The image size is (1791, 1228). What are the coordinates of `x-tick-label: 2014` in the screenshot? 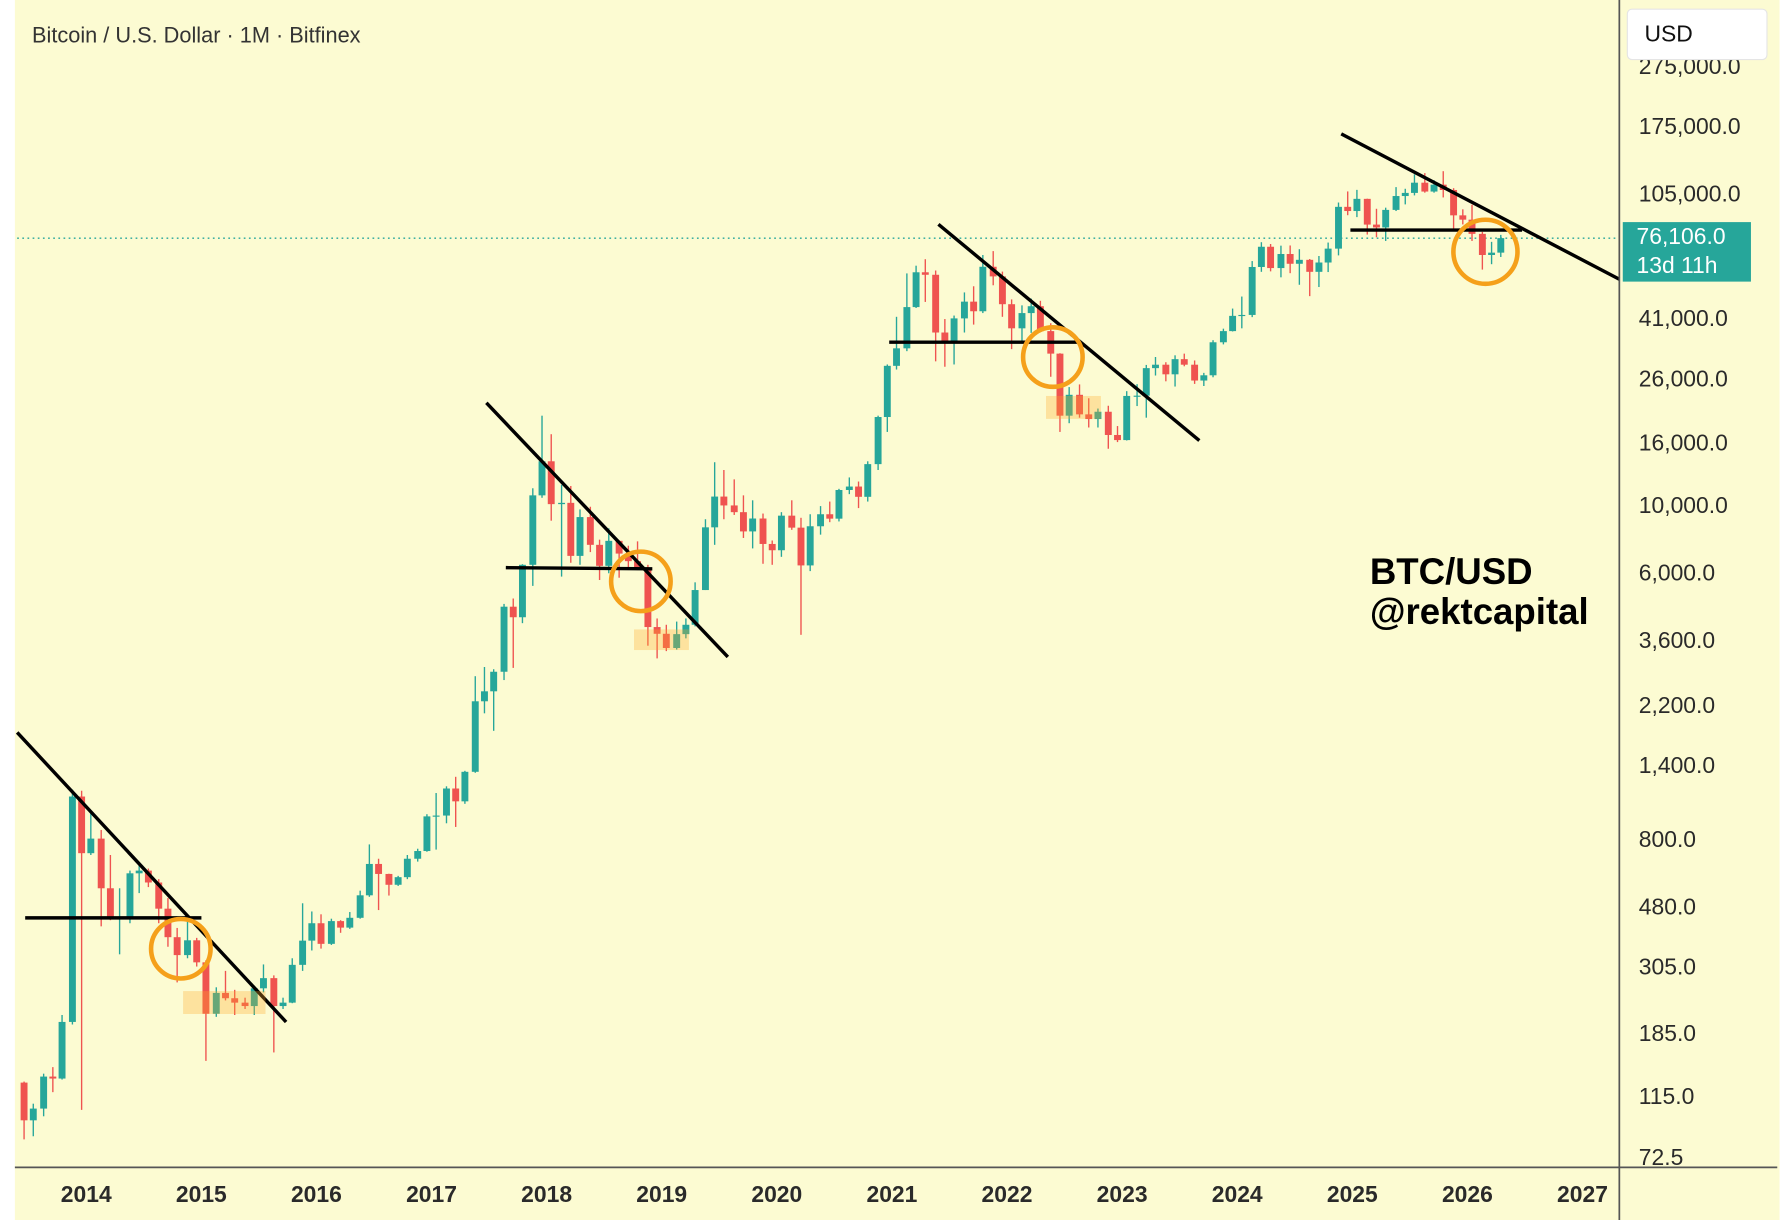 It's located at (86, 1194).